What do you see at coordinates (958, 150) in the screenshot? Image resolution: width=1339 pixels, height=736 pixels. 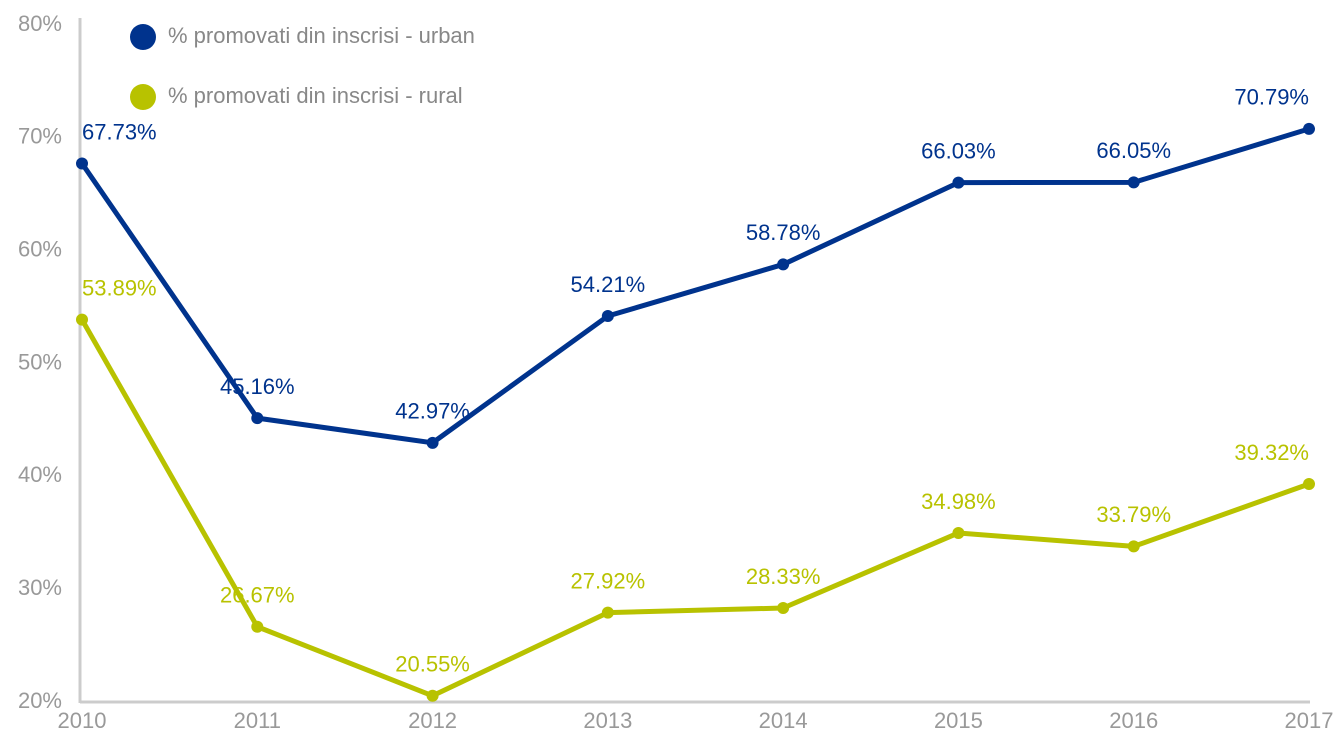 I see `data-label: 66.03%` at bounding box center [958, 150].